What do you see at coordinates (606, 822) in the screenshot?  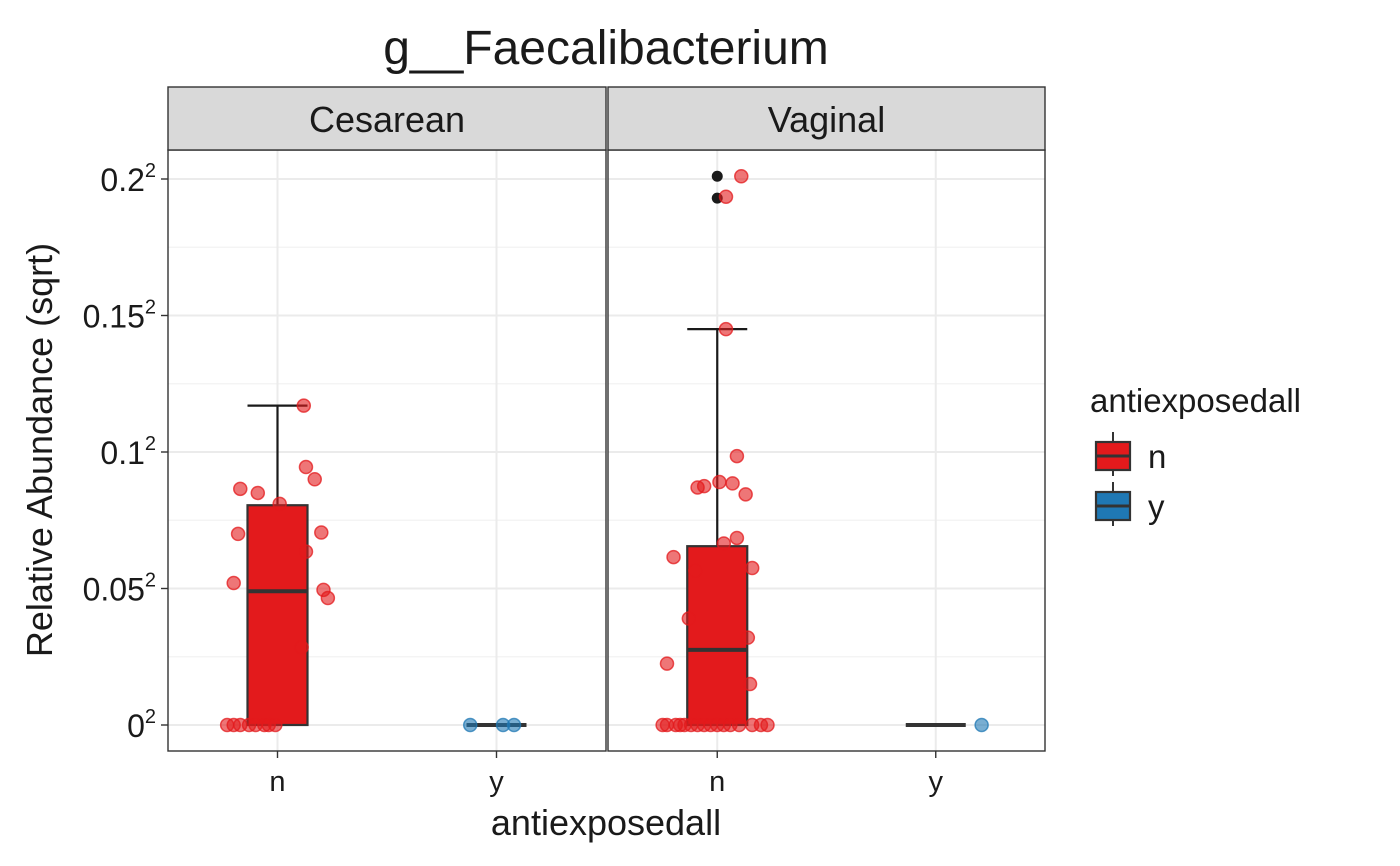 I see `x-axis-label: antiexposedall` at bounding box center [606, 822].